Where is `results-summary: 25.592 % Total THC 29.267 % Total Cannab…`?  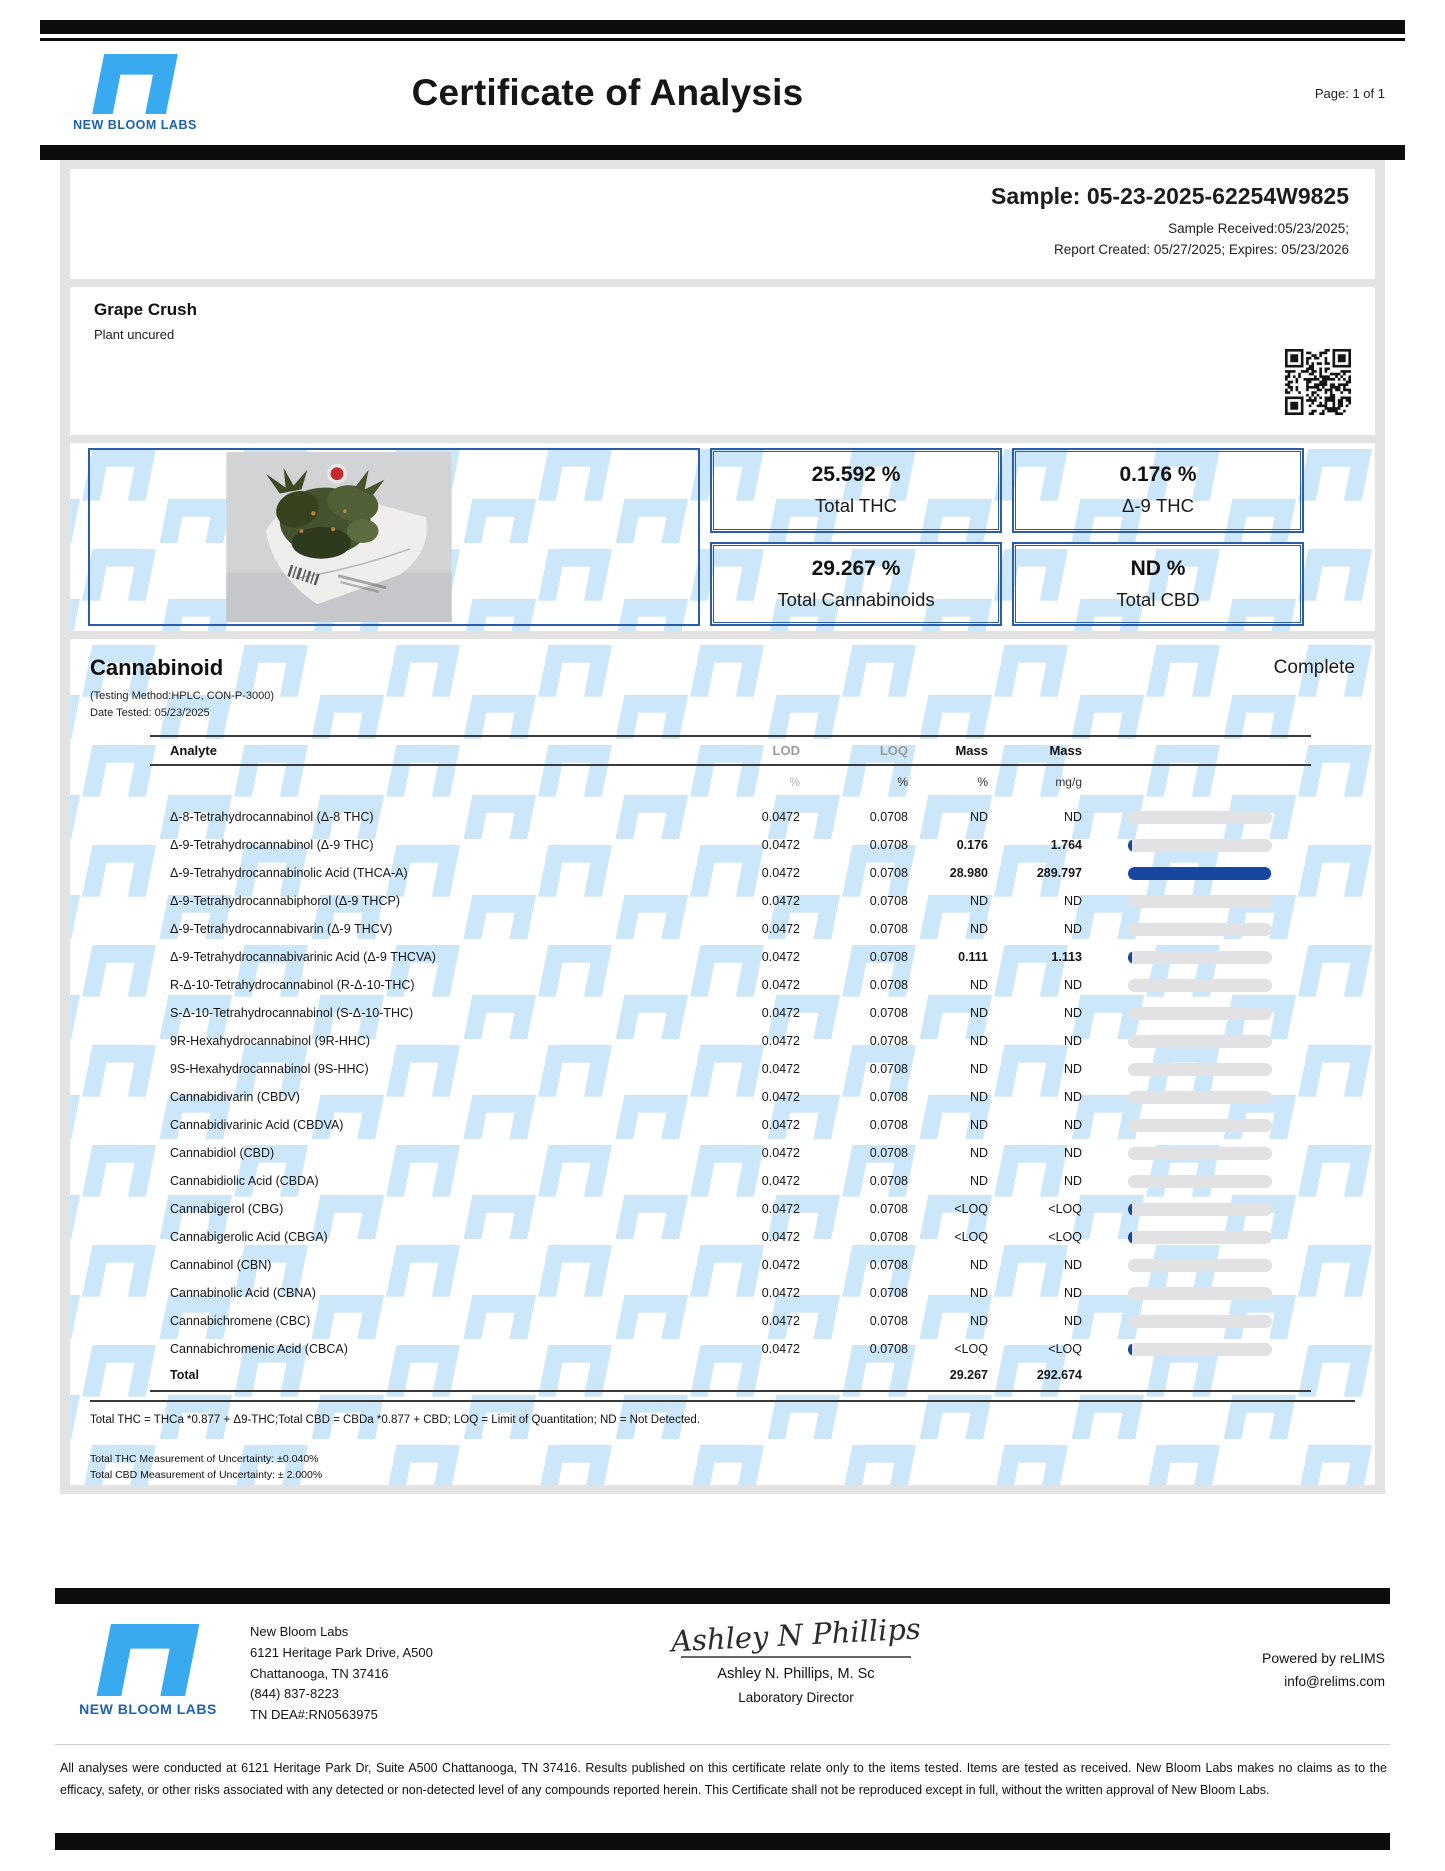
results-summary: 25.592 % Total THC 29.267 % Total Cannab… is located at coordinates (722, 537).